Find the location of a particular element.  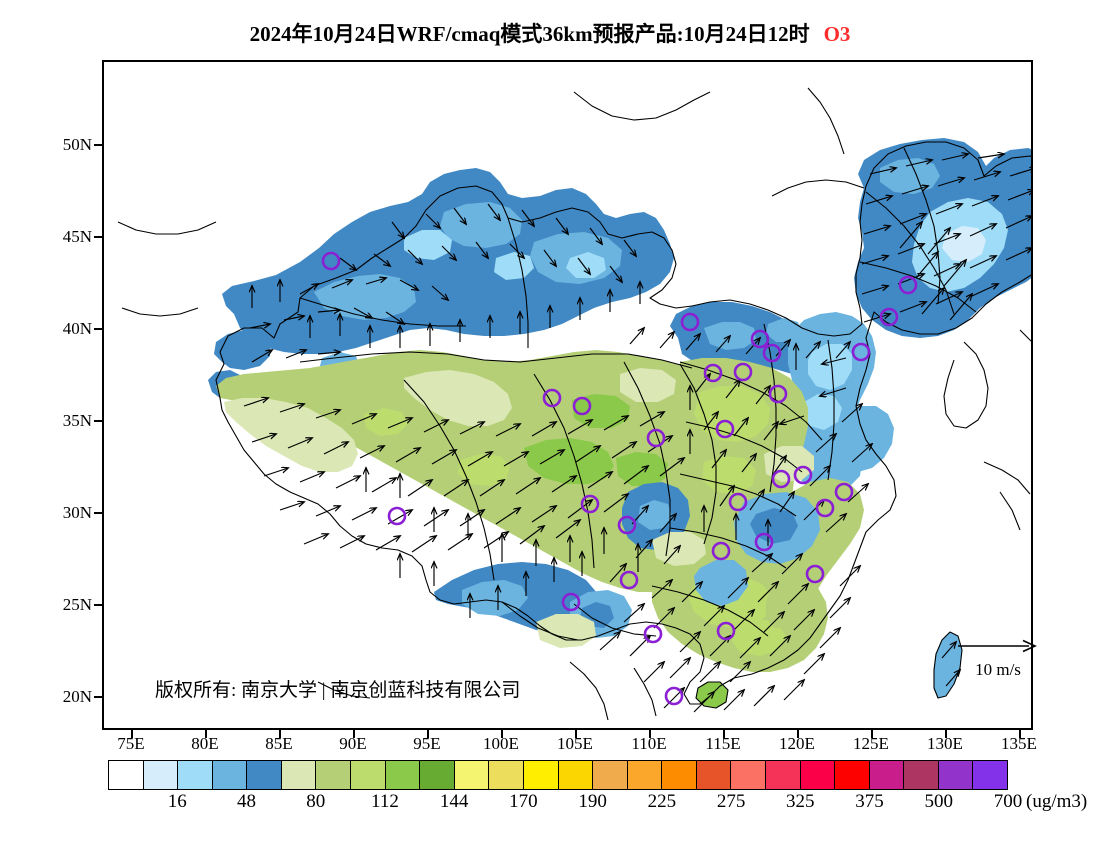

lat-label: 30N is located at coordinates (77, 512).